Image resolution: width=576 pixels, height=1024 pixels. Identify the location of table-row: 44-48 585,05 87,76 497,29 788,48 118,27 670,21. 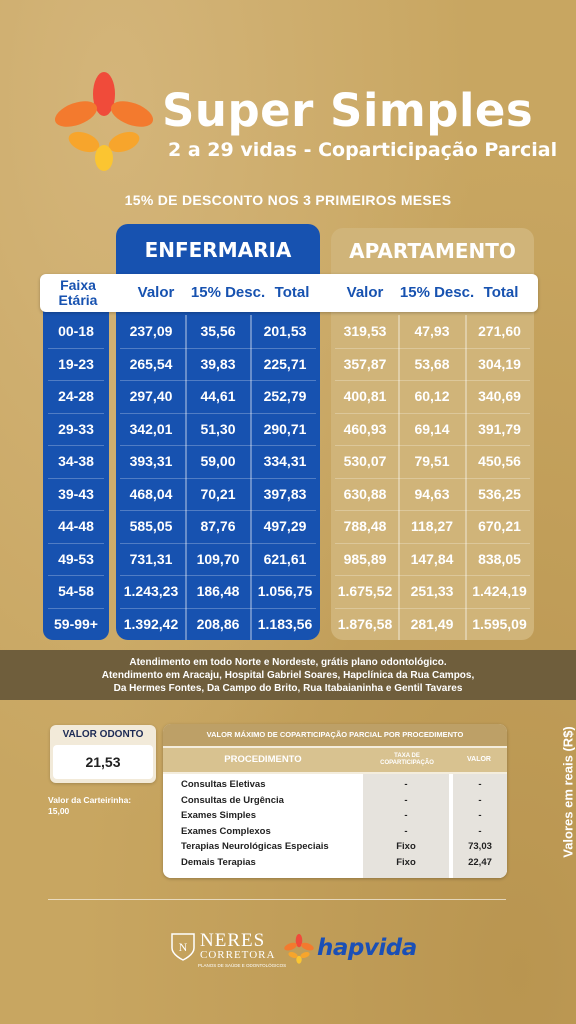
(288, 526).